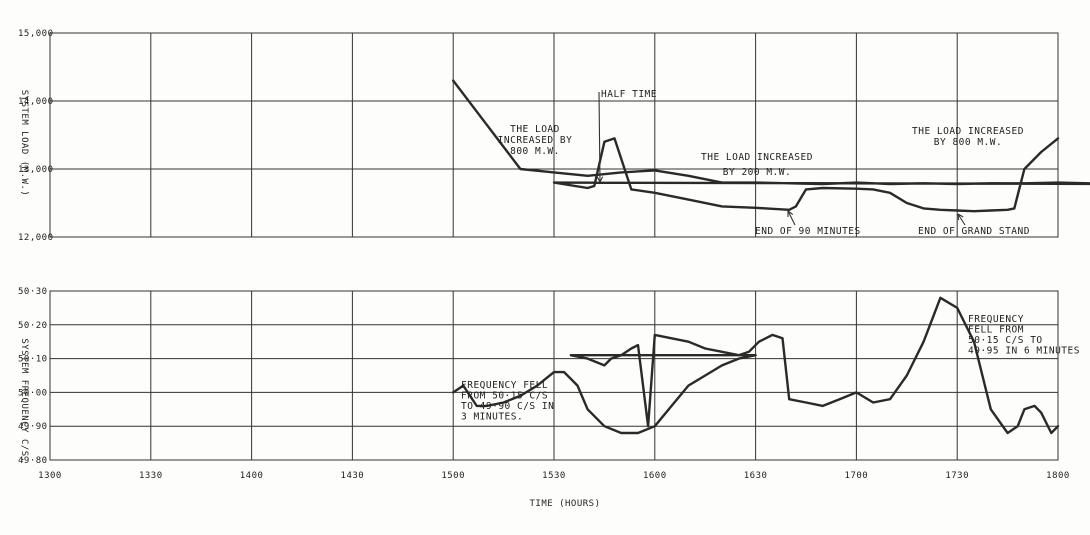  I want to click on x-tick-label: 1530, so click(554, 476).